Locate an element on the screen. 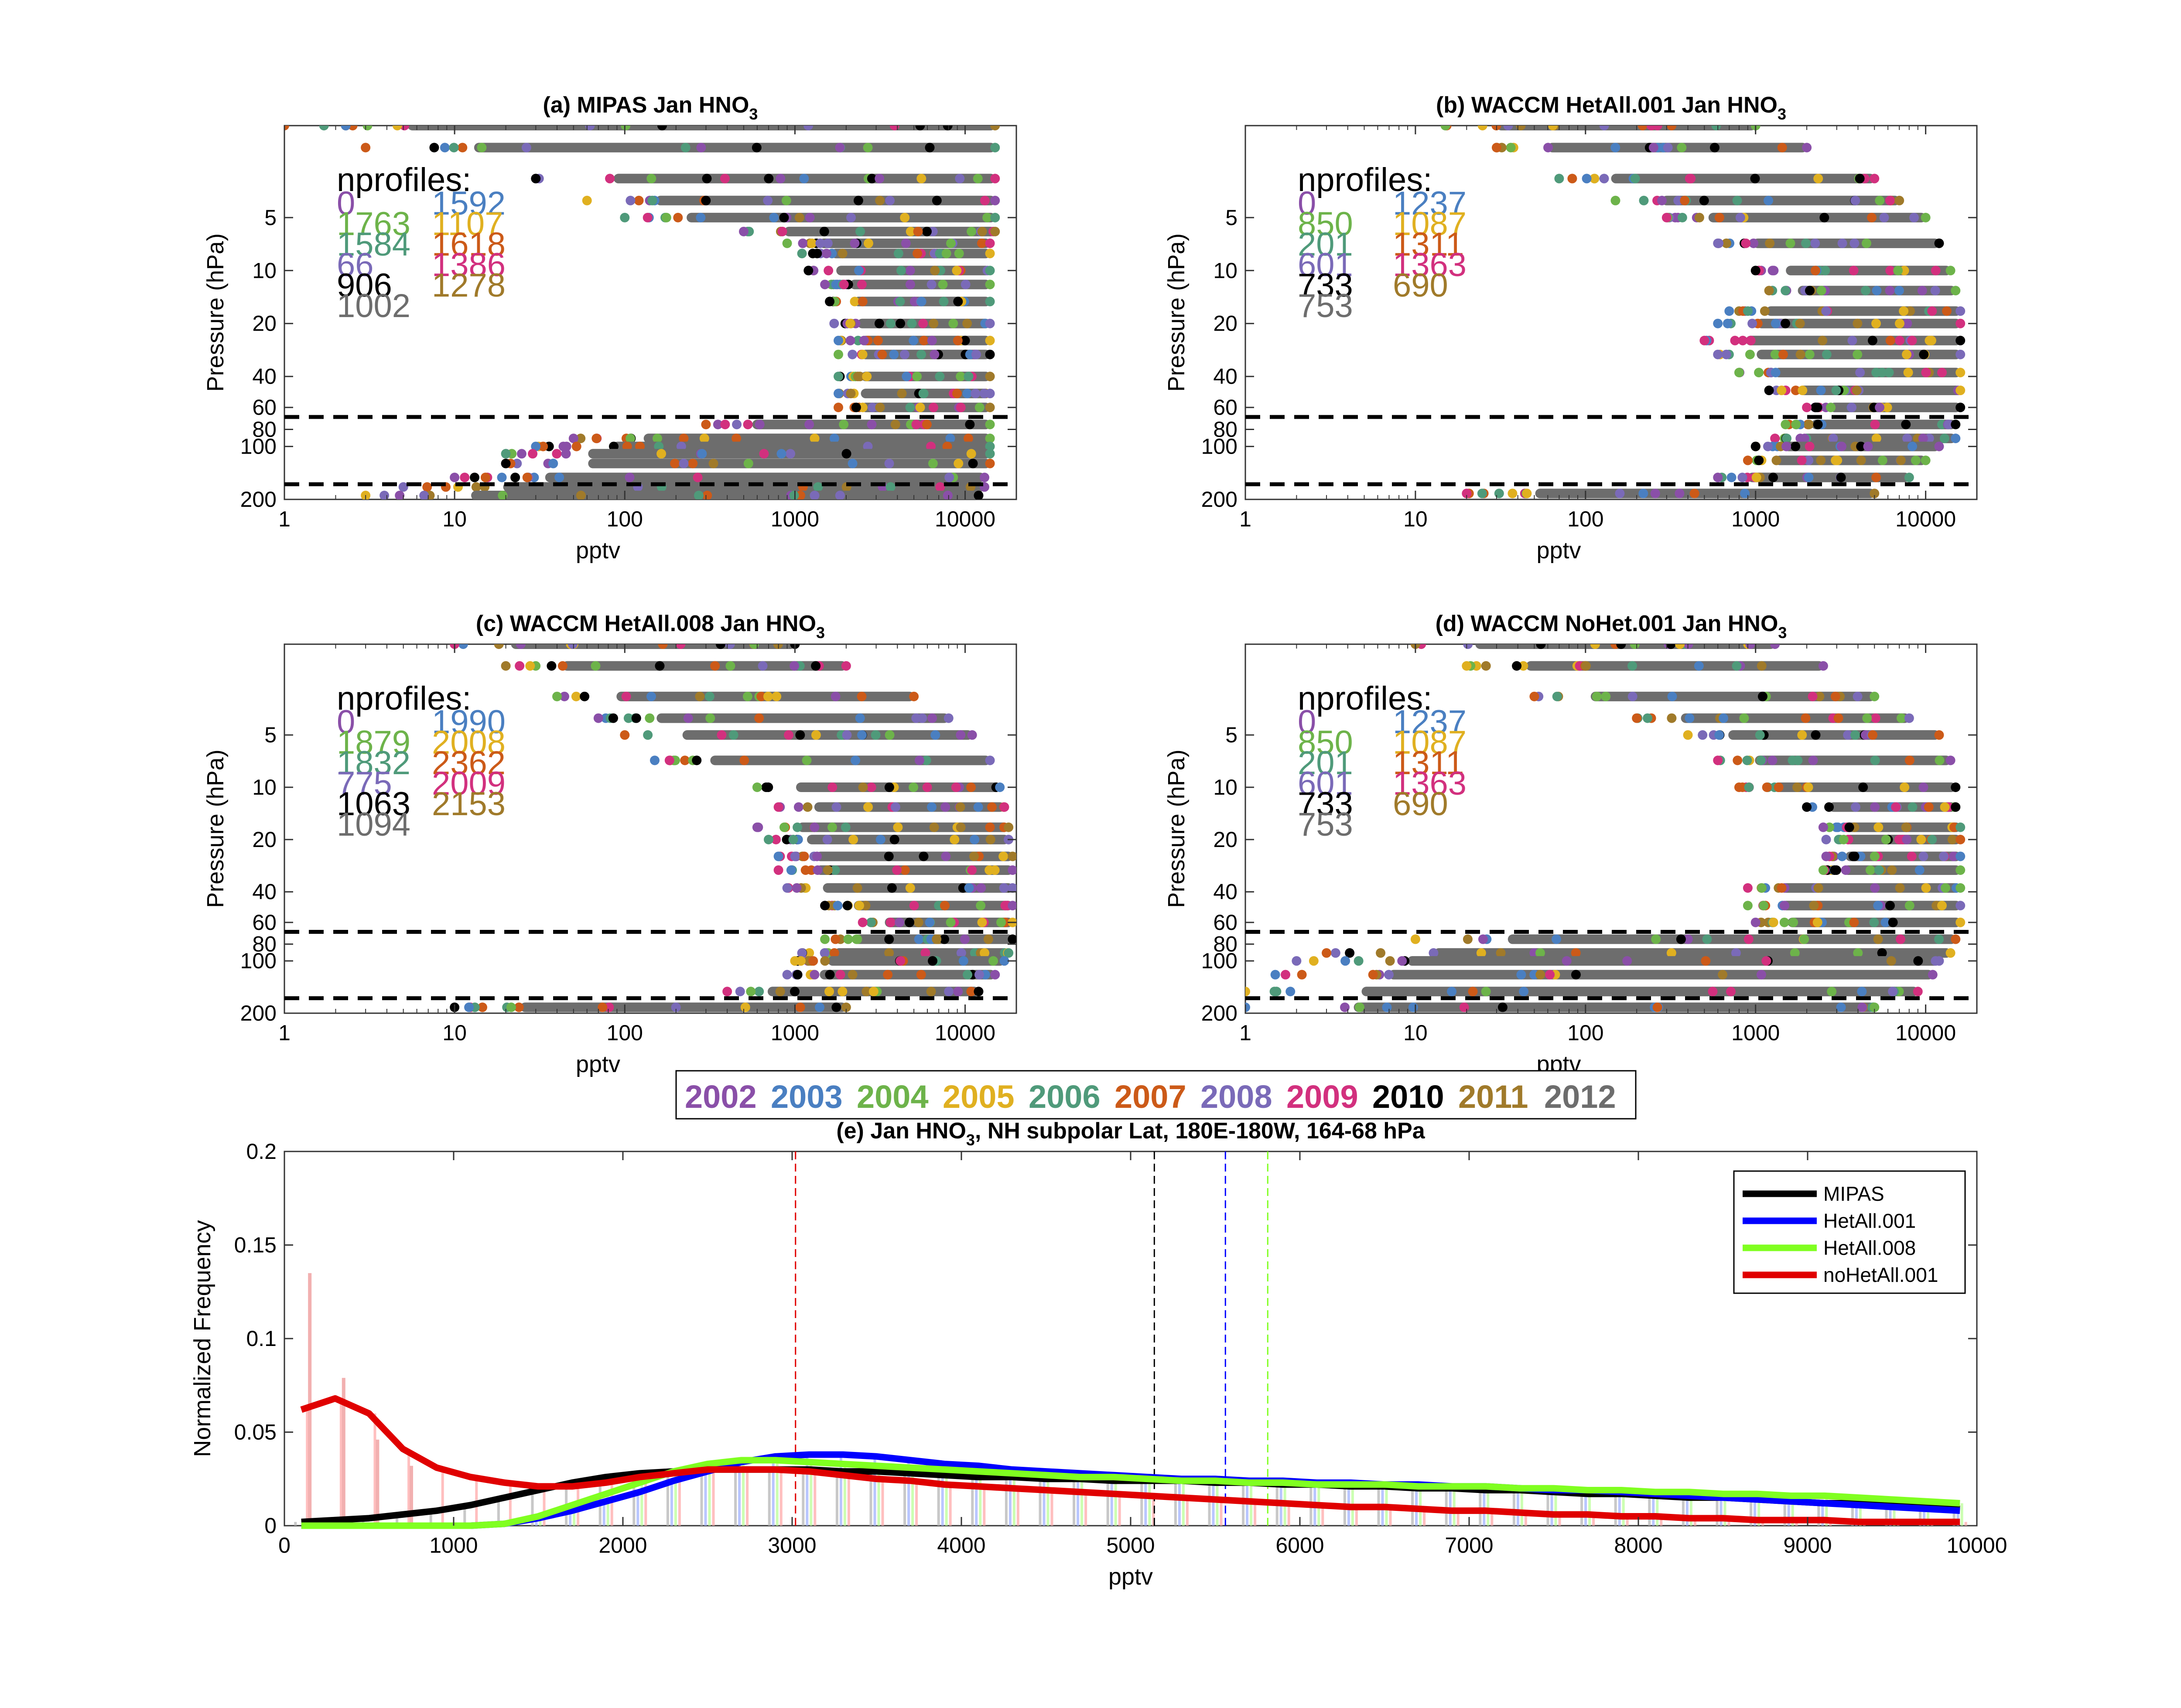 Image resolution: width=2181 pixels, height=1708 pixels. data-points is located at coordinates (642, 312).